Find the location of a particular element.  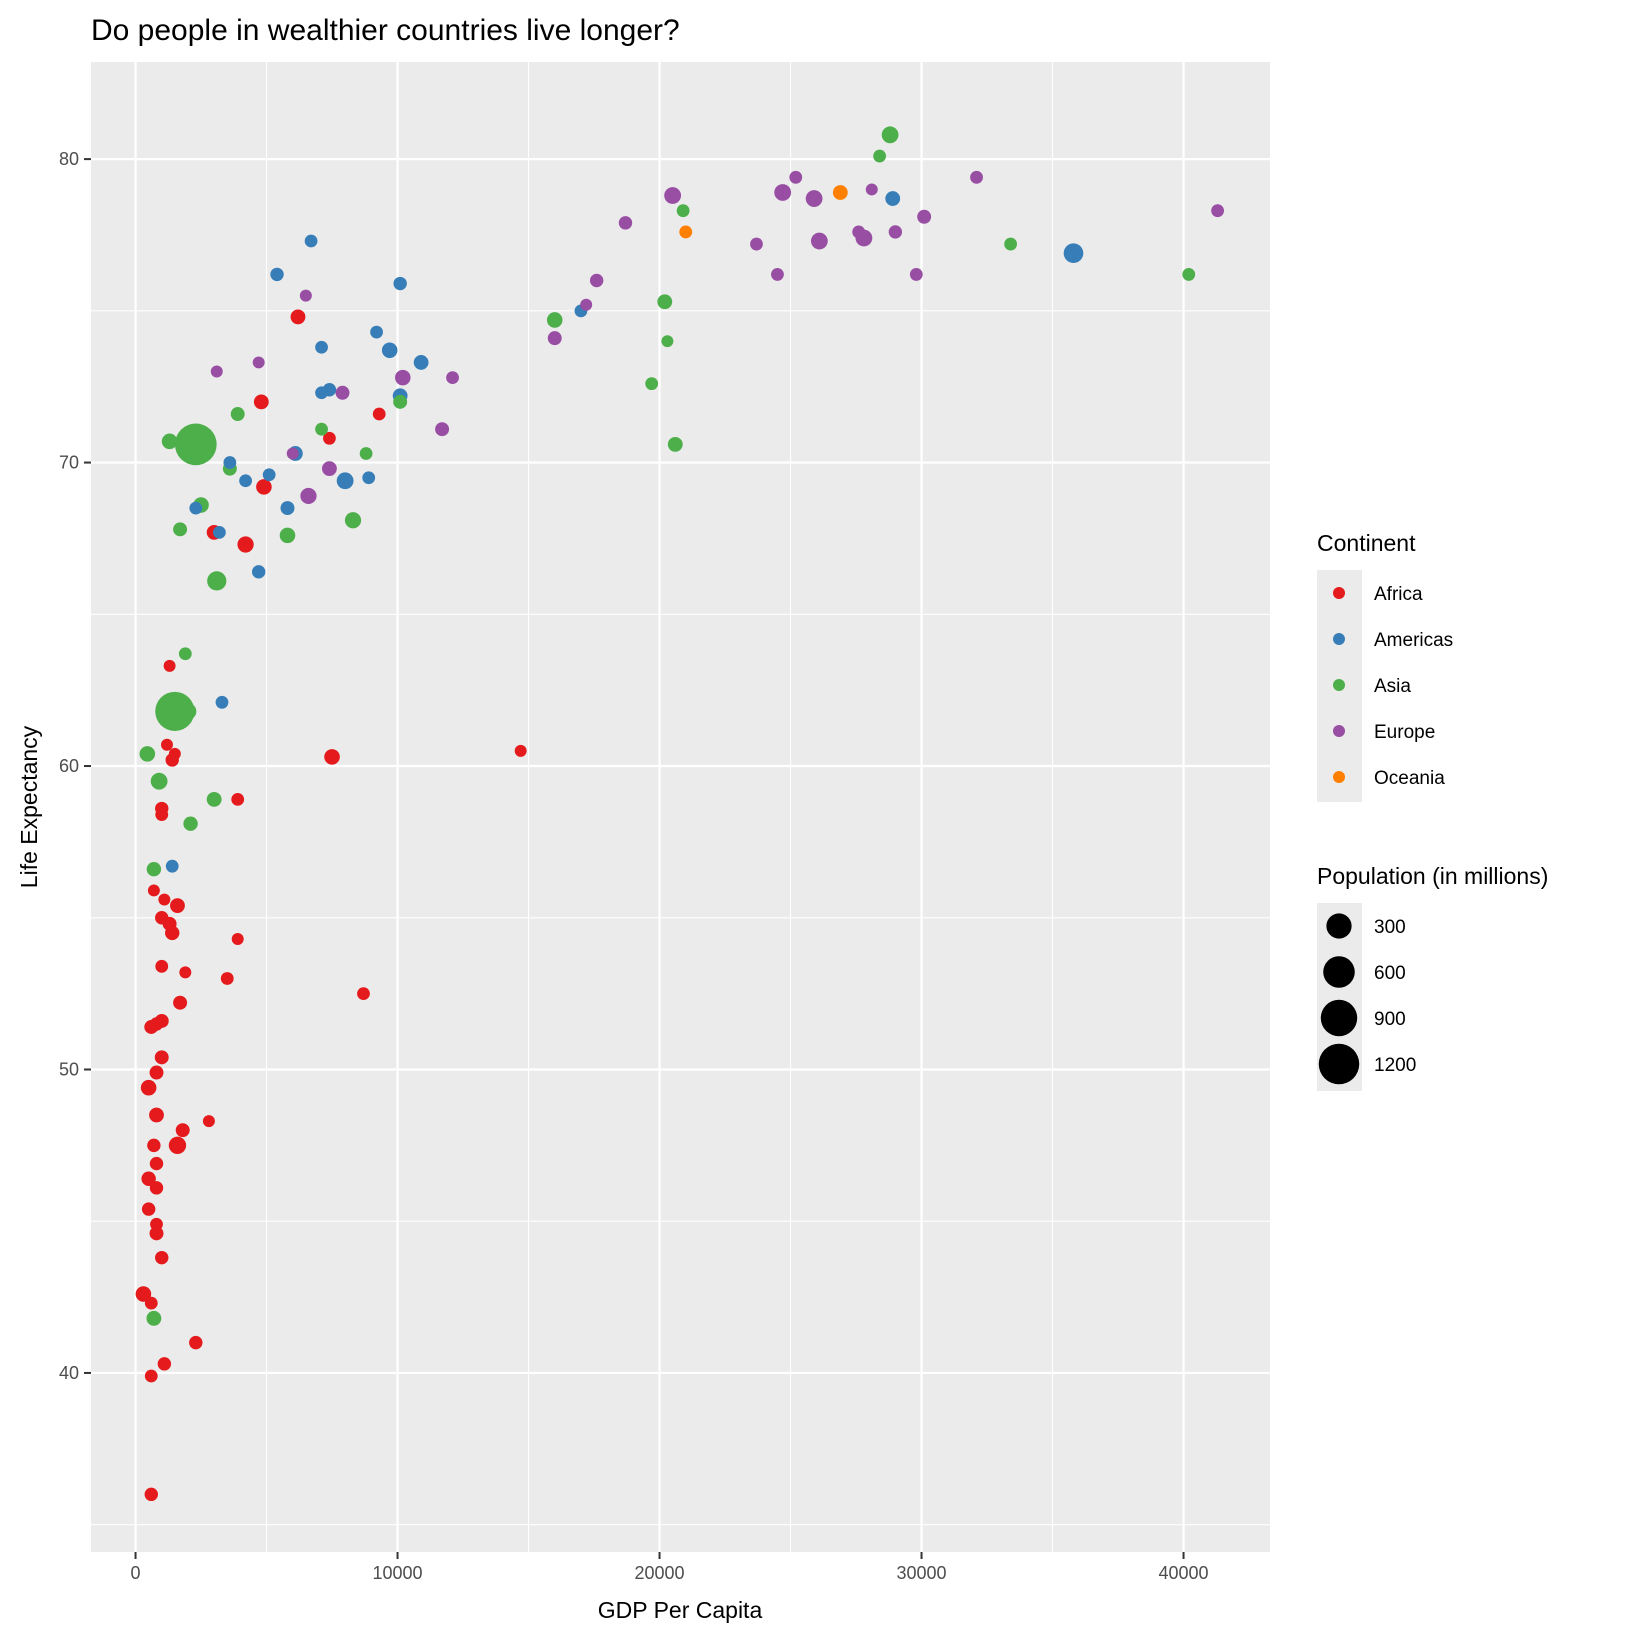

y-tick-label: 50 is located at coordinates (69, 1069).